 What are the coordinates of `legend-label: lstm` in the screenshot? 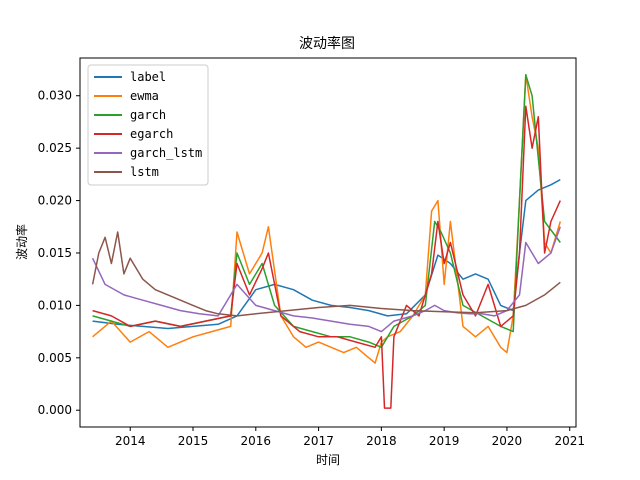 It's located at (144, 172).